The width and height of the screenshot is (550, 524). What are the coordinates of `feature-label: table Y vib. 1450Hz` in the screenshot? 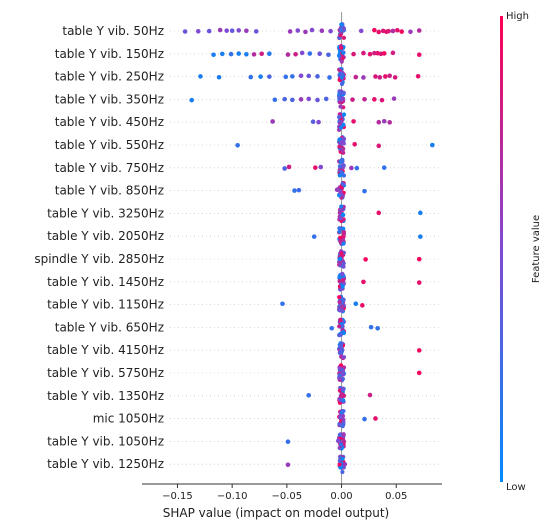 It's located at (105, 282).